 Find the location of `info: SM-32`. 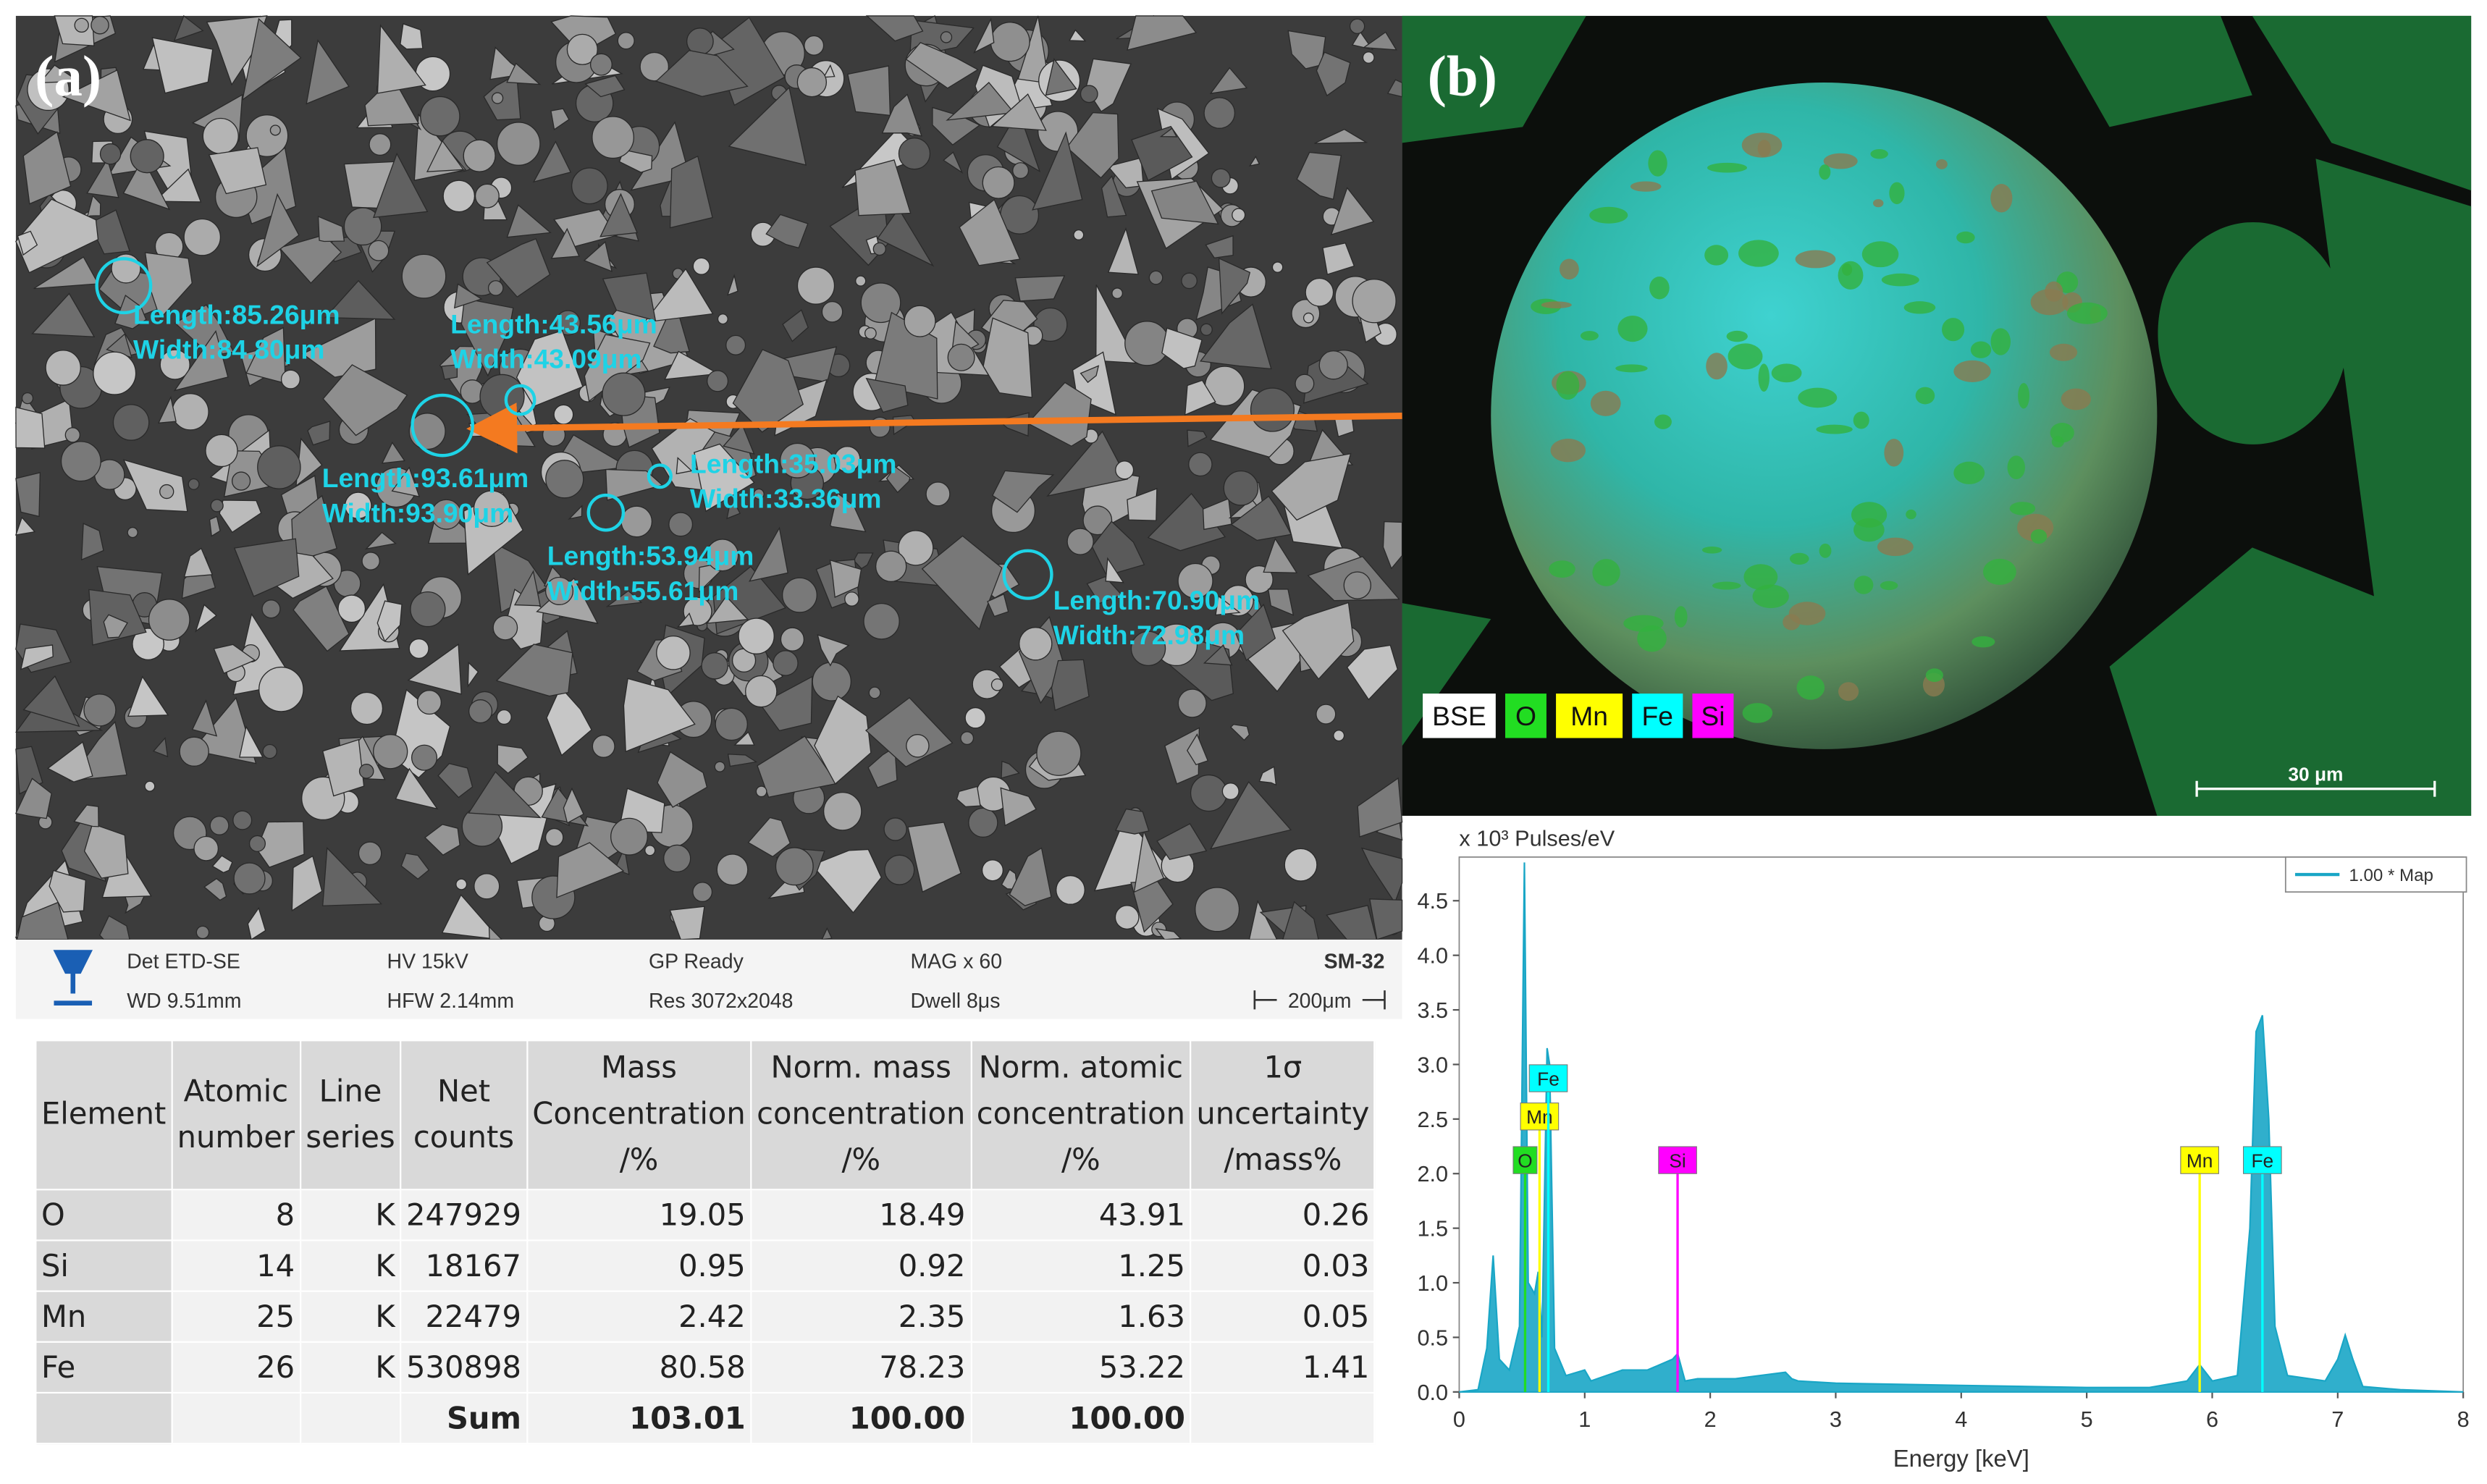

info: SM-32 is located at coordinates (1354, 961).